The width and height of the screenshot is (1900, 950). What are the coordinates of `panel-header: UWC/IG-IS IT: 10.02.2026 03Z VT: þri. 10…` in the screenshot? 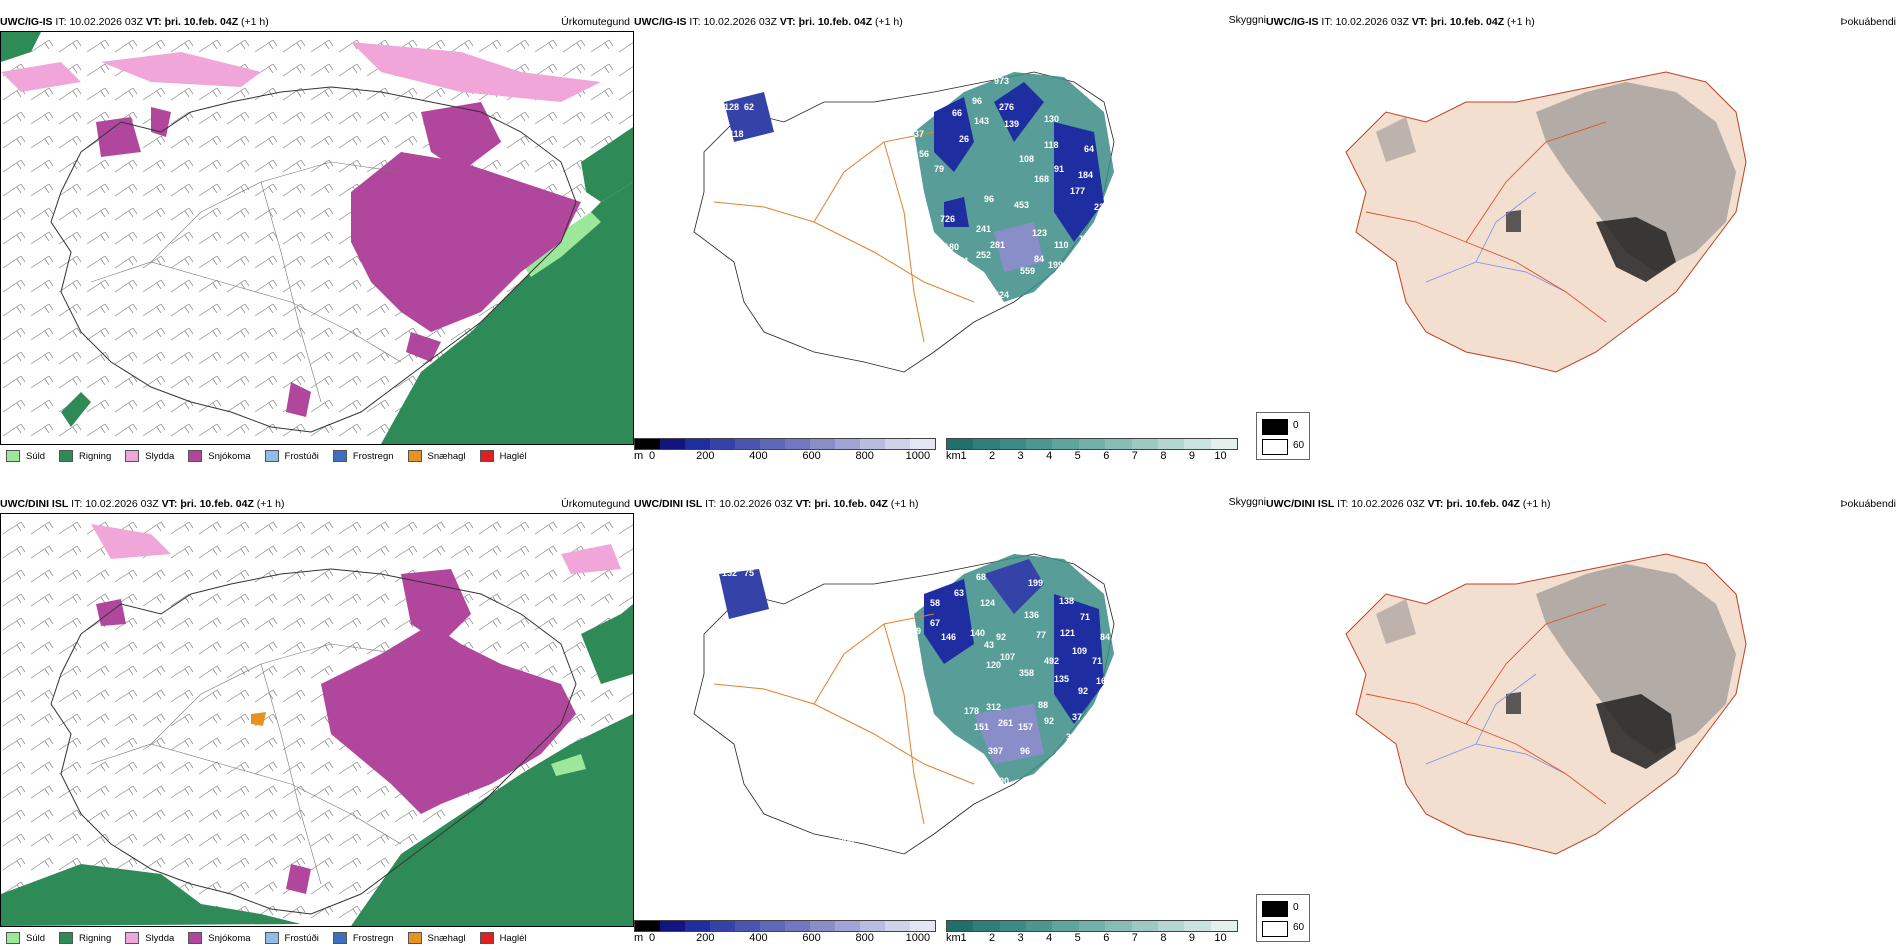 It's located at (950, 22).